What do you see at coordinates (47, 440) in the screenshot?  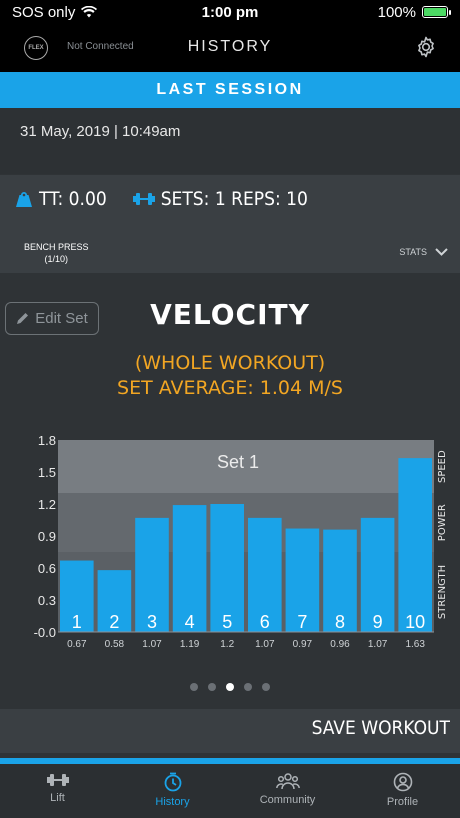 I see `y-tick-label: 1.8` at bounding box center [47, 440].